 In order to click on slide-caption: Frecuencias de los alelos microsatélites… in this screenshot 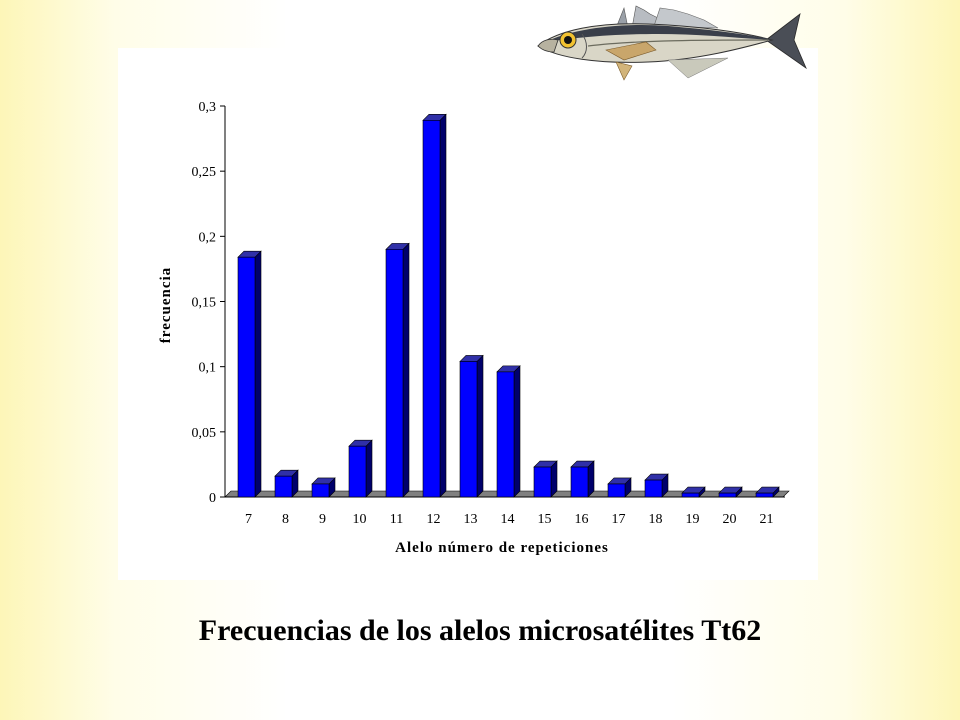, I will do `click(480, 630)`.